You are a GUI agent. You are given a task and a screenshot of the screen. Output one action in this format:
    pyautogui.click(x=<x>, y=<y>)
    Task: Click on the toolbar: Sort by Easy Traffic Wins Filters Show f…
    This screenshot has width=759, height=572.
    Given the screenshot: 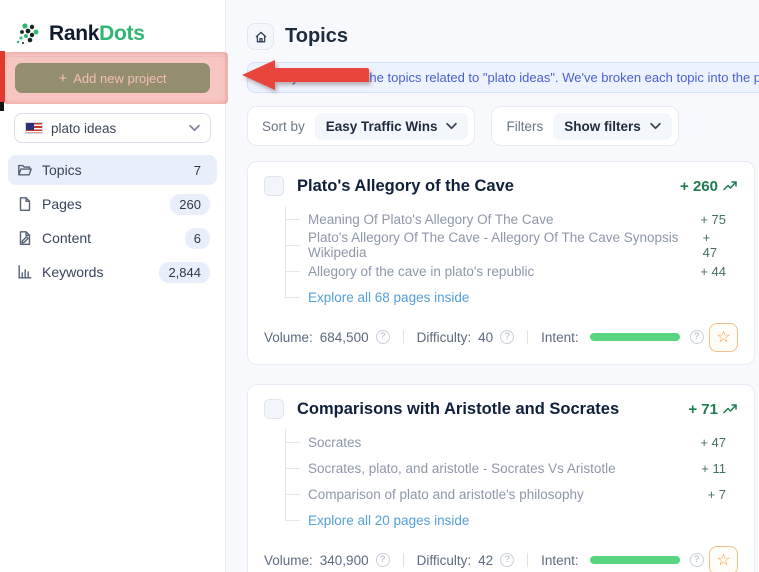 What is the action you would take?
    pyautogui.click(x=503, y=126)
    